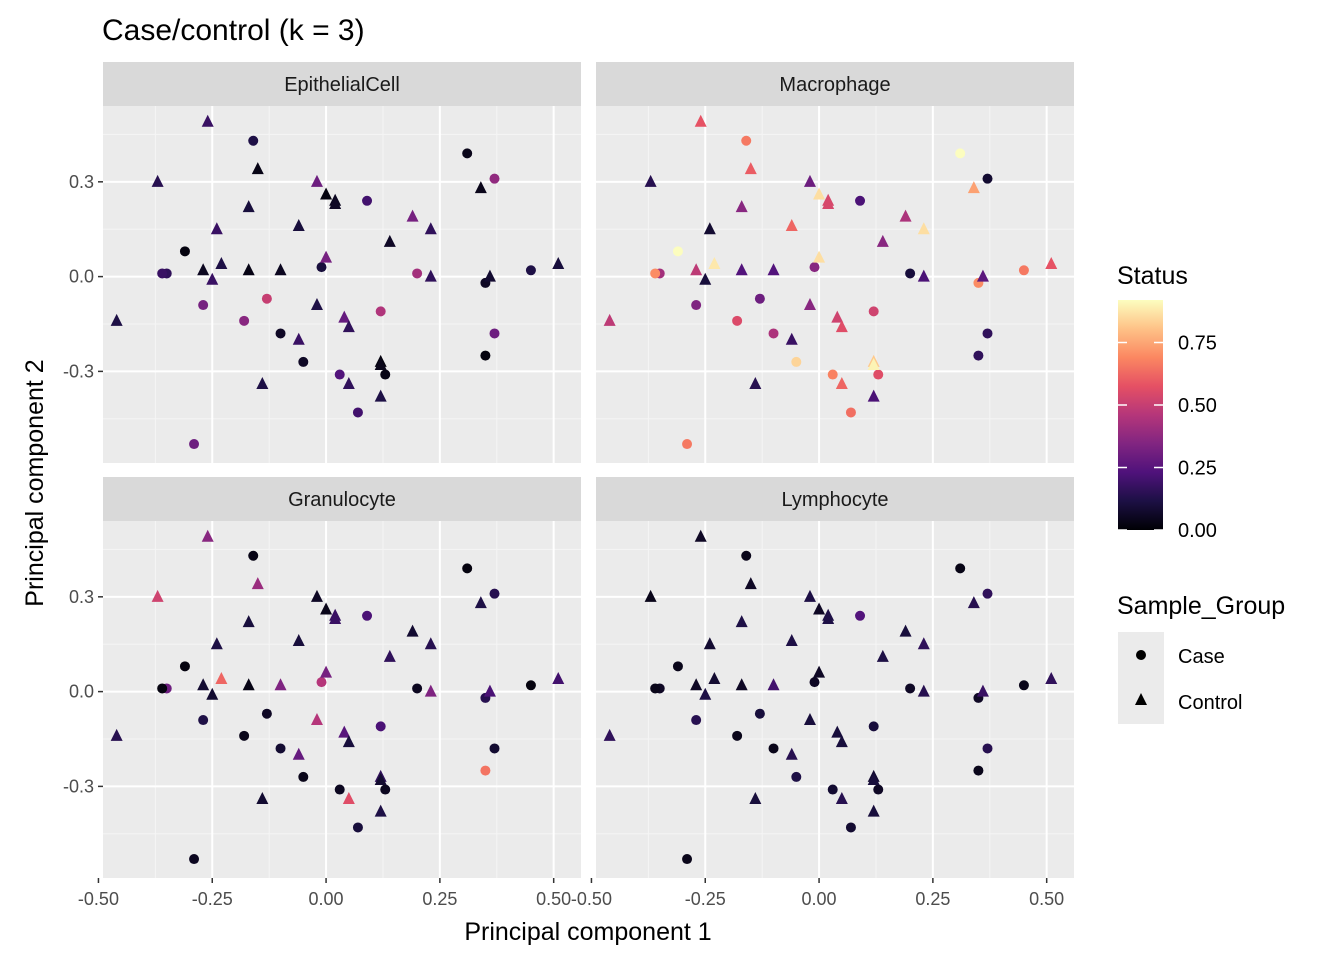  What do you see at coordinates (233, 30) in the screenshot?
I see `chart-title: Case/control (k = 3)` at bounding box center [233, 30].